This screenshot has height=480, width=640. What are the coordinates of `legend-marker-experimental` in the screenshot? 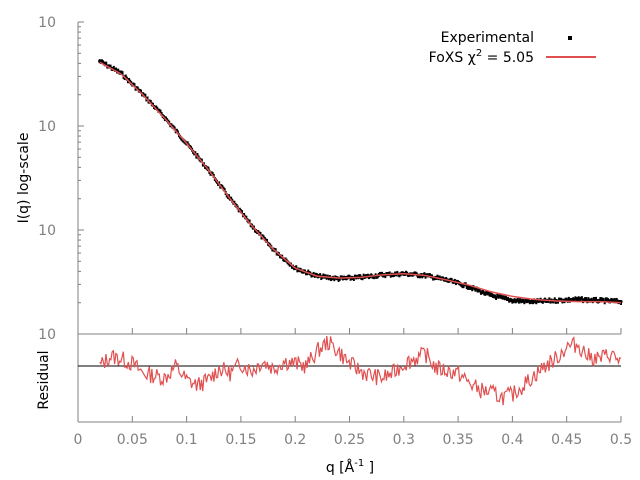 It's located at (570, 38).